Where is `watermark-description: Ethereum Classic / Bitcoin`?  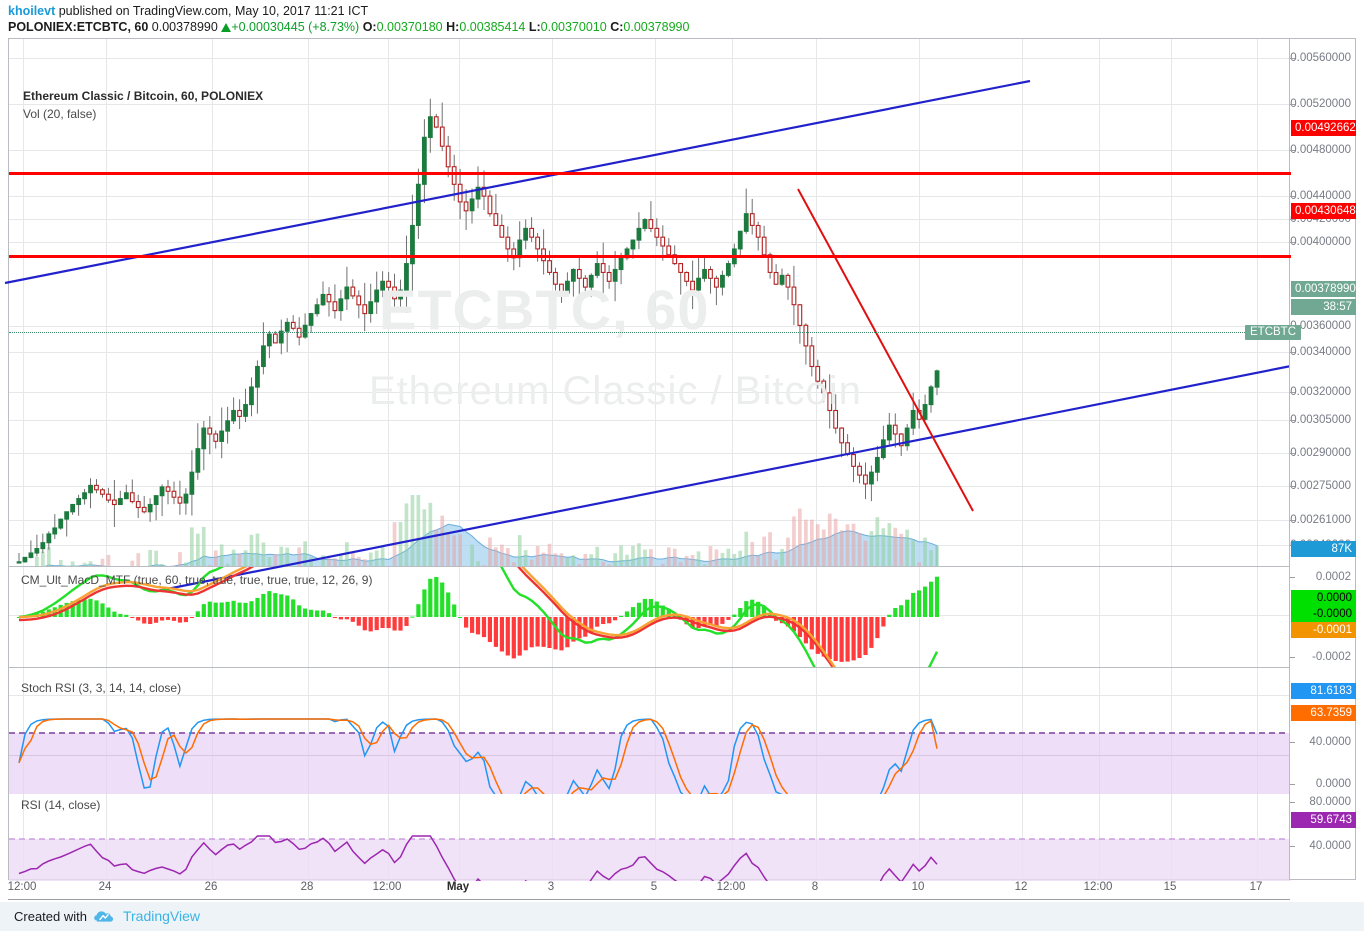 watermark-description: Ethereum Classic / Bitcoin is located at coordinates (615, 391).